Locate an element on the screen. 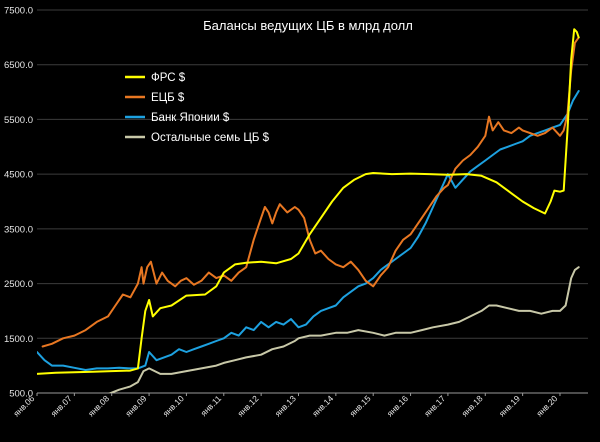 The height and width of the screenshot is (442, 600). chart-title: Балансы ведущих ЦБ в млрд долл is located at coordinates (308, 25).